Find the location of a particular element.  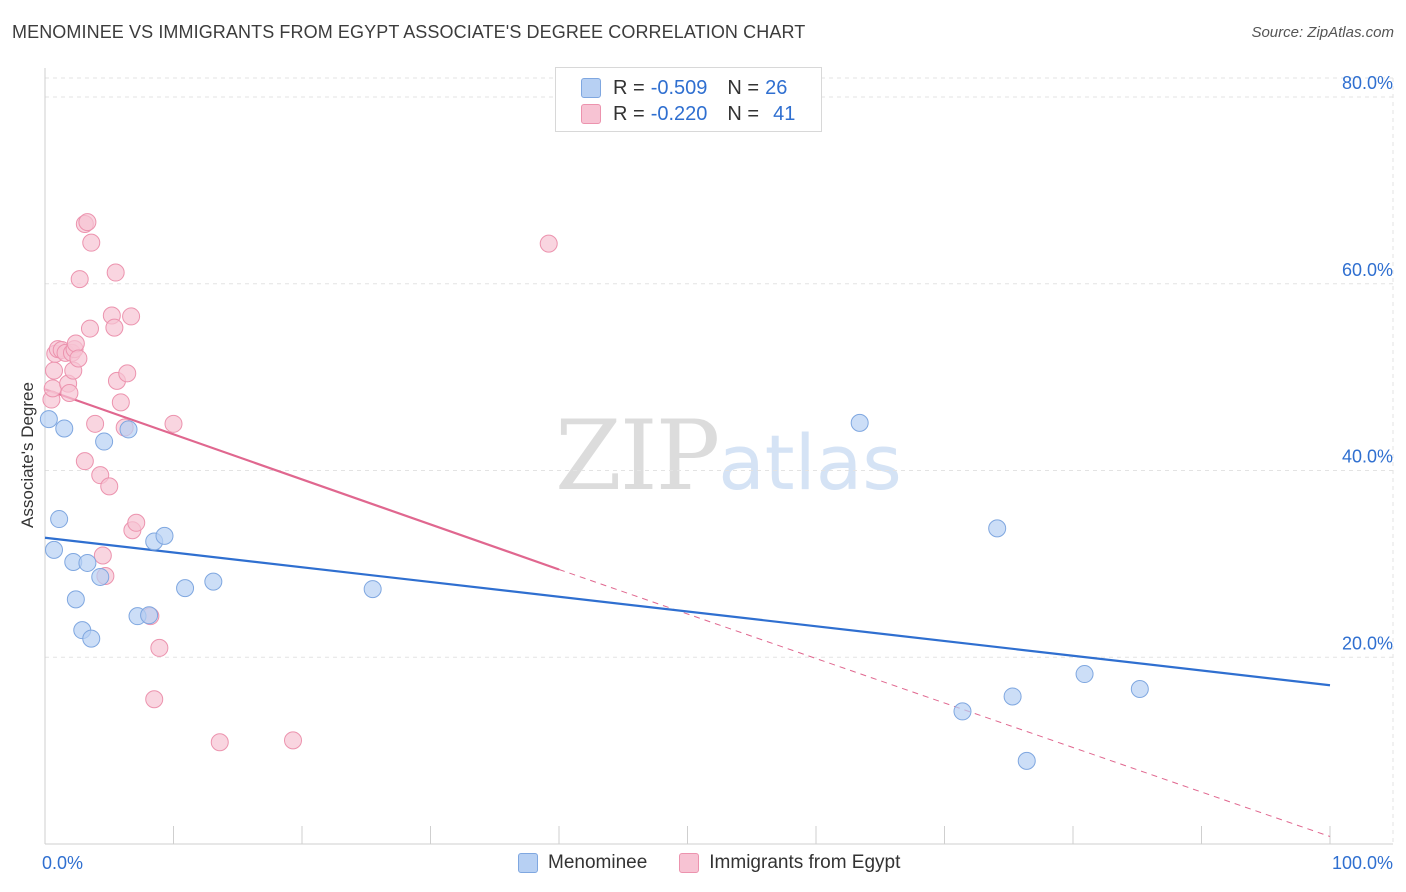

legend-label: Immigrants from Egypt is located at coordinates (805, 862).